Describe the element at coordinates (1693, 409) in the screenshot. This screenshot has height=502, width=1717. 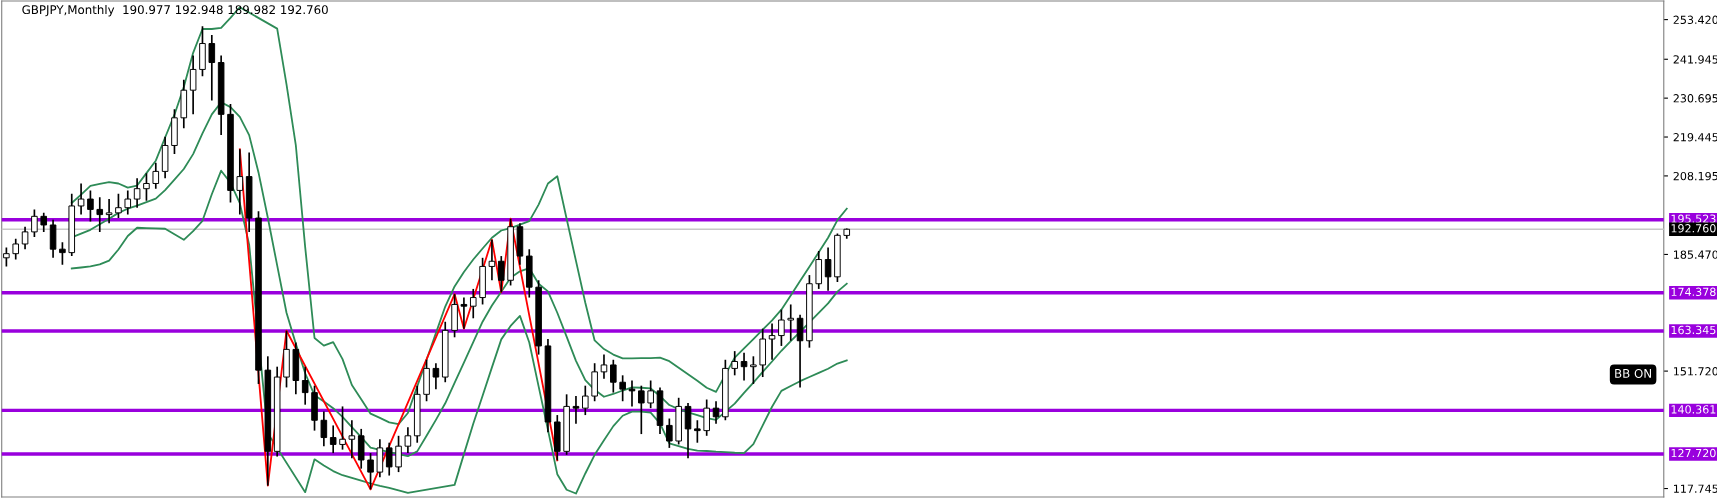
I see `ref-line-label: 140.361` at that location.